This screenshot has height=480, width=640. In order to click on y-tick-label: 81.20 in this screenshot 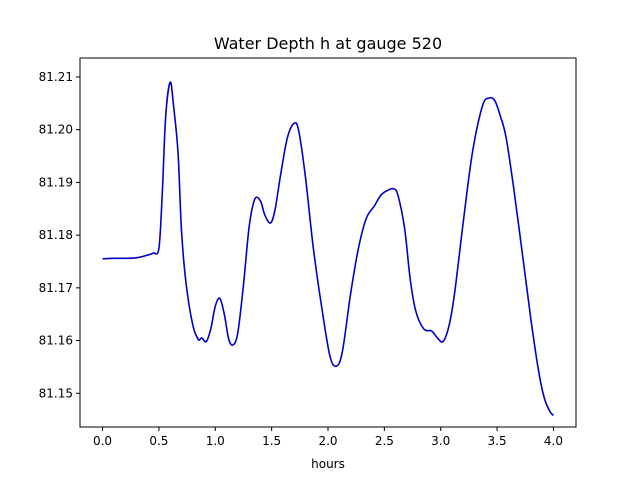, I will do `click(56, 130)`.